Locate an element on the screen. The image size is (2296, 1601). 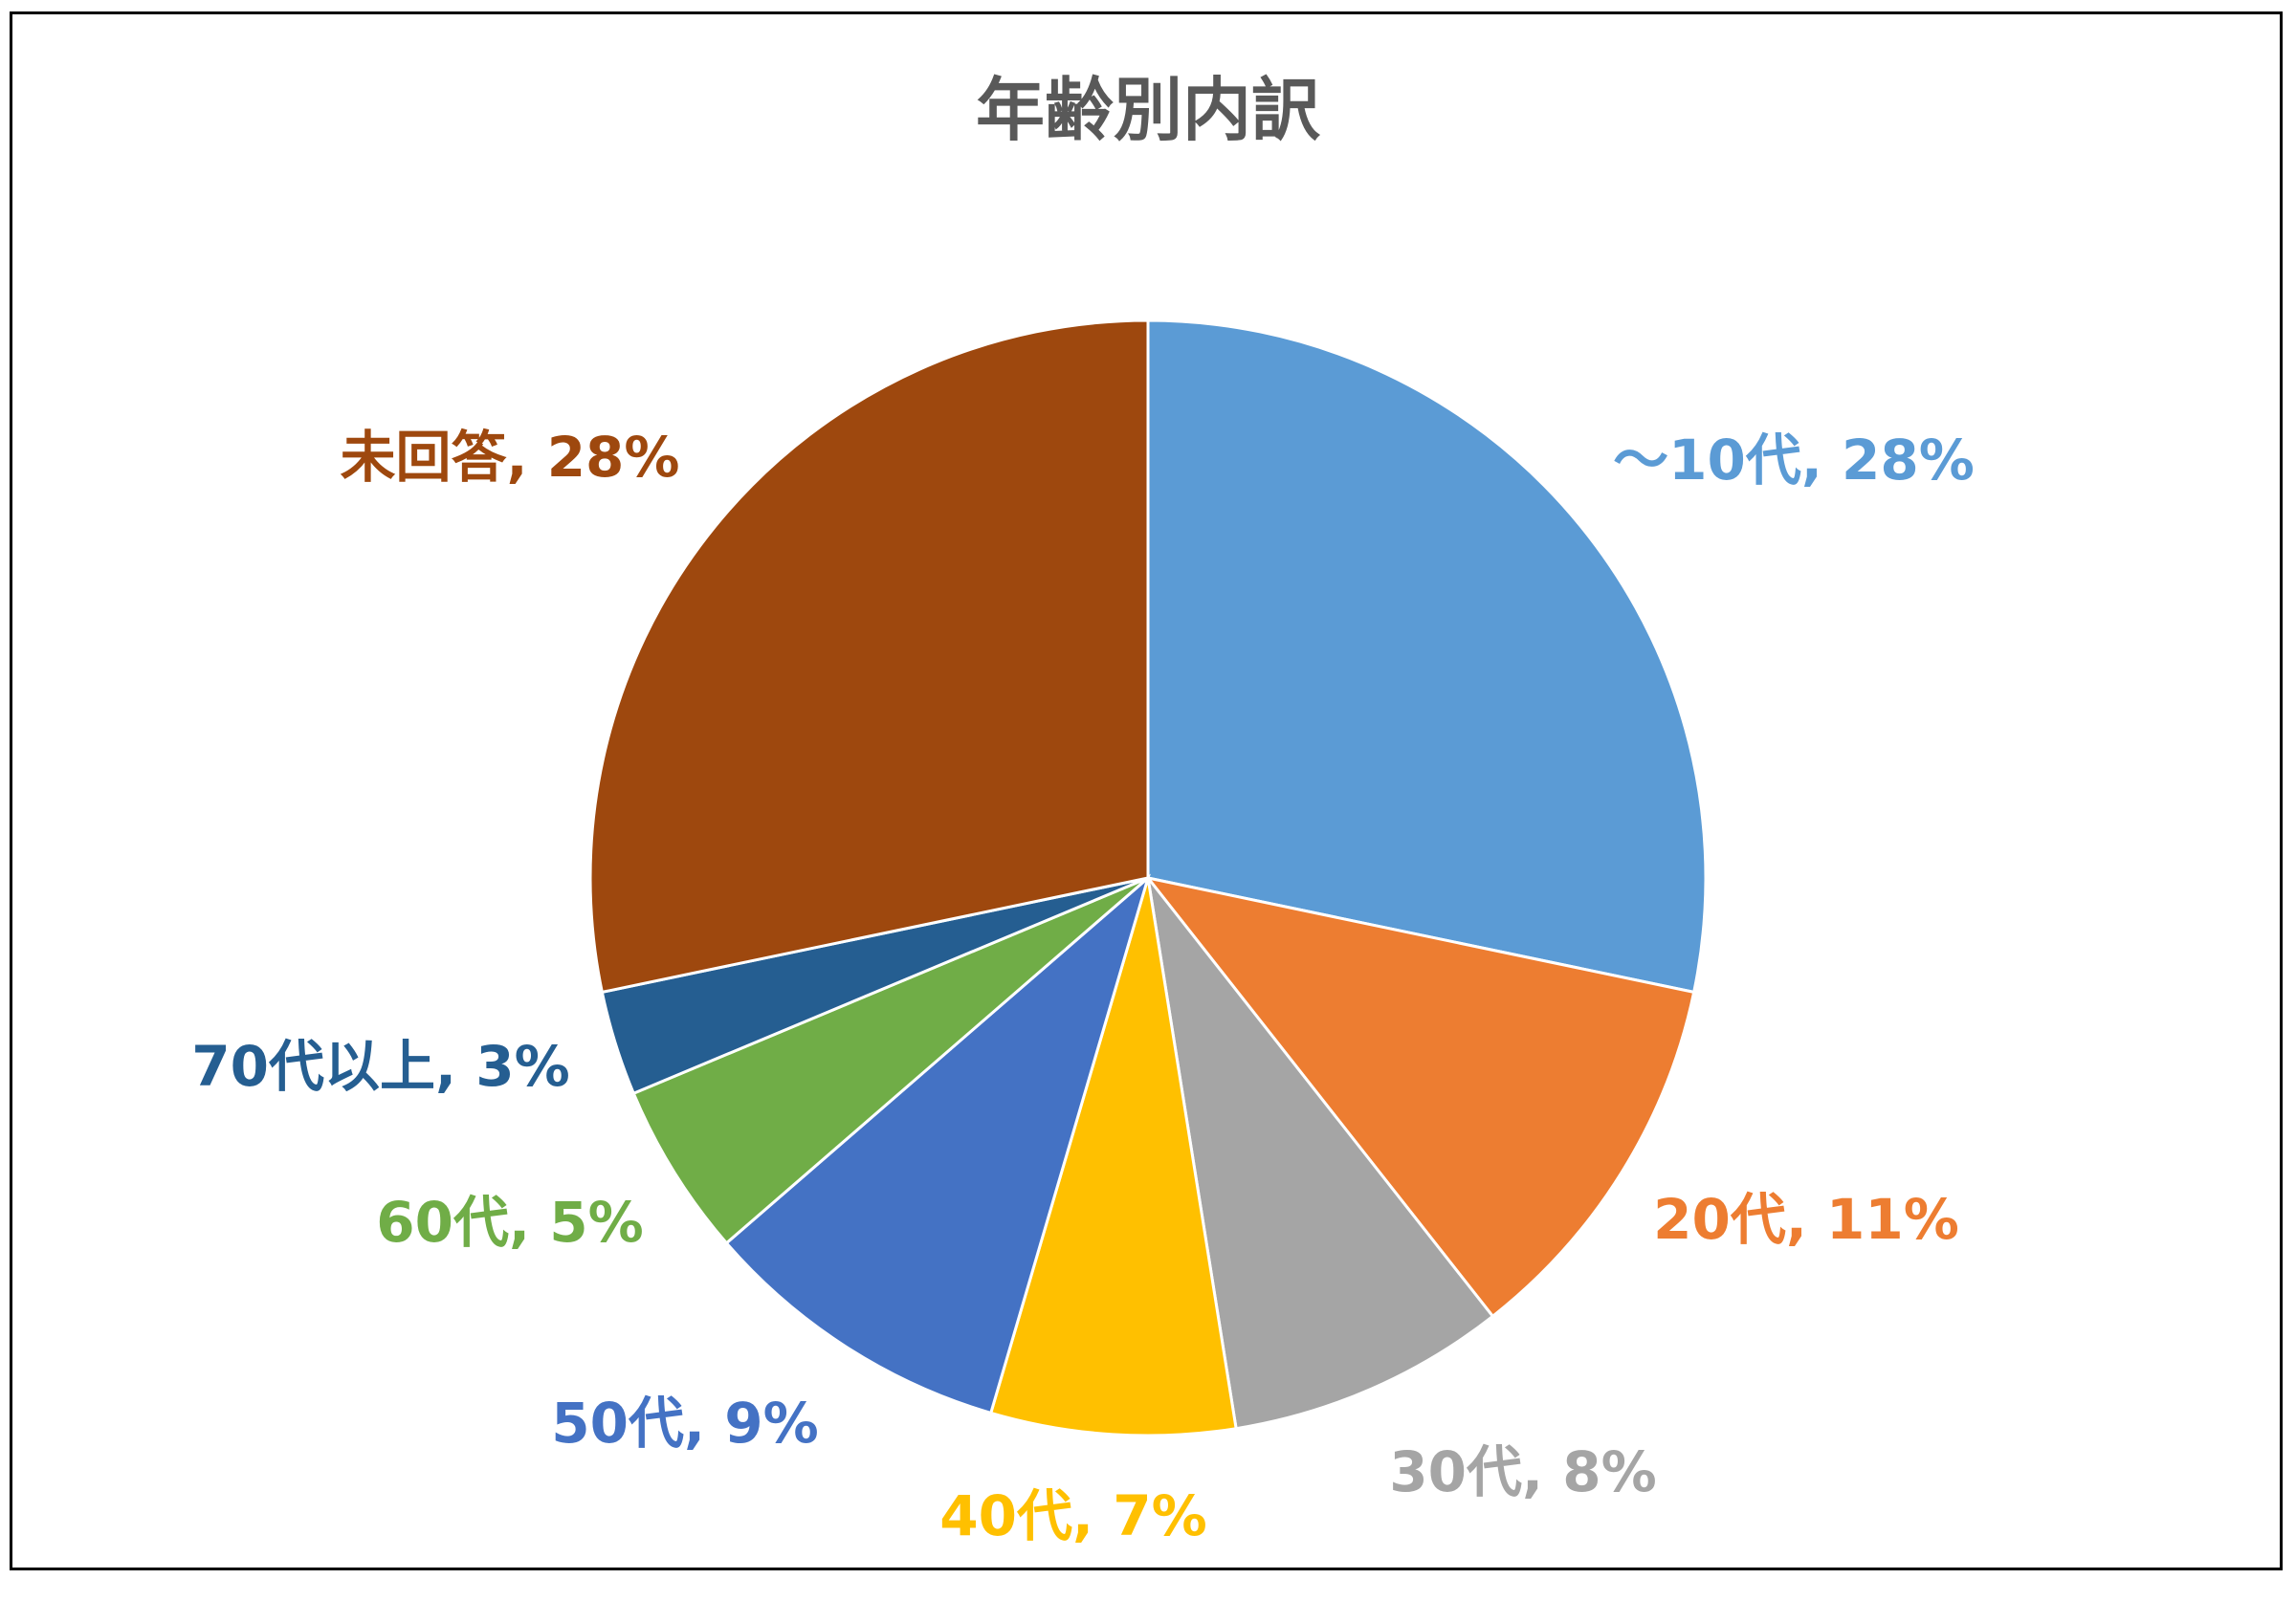
data-label-2: 20代, 11% is located at coordinates (1806, 1219).